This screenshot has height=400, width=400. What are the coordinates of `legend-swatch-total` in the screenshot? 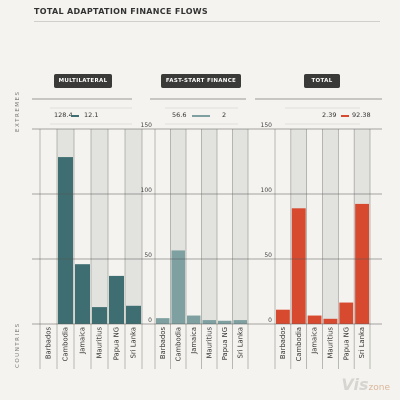 It's located at (345, 116).